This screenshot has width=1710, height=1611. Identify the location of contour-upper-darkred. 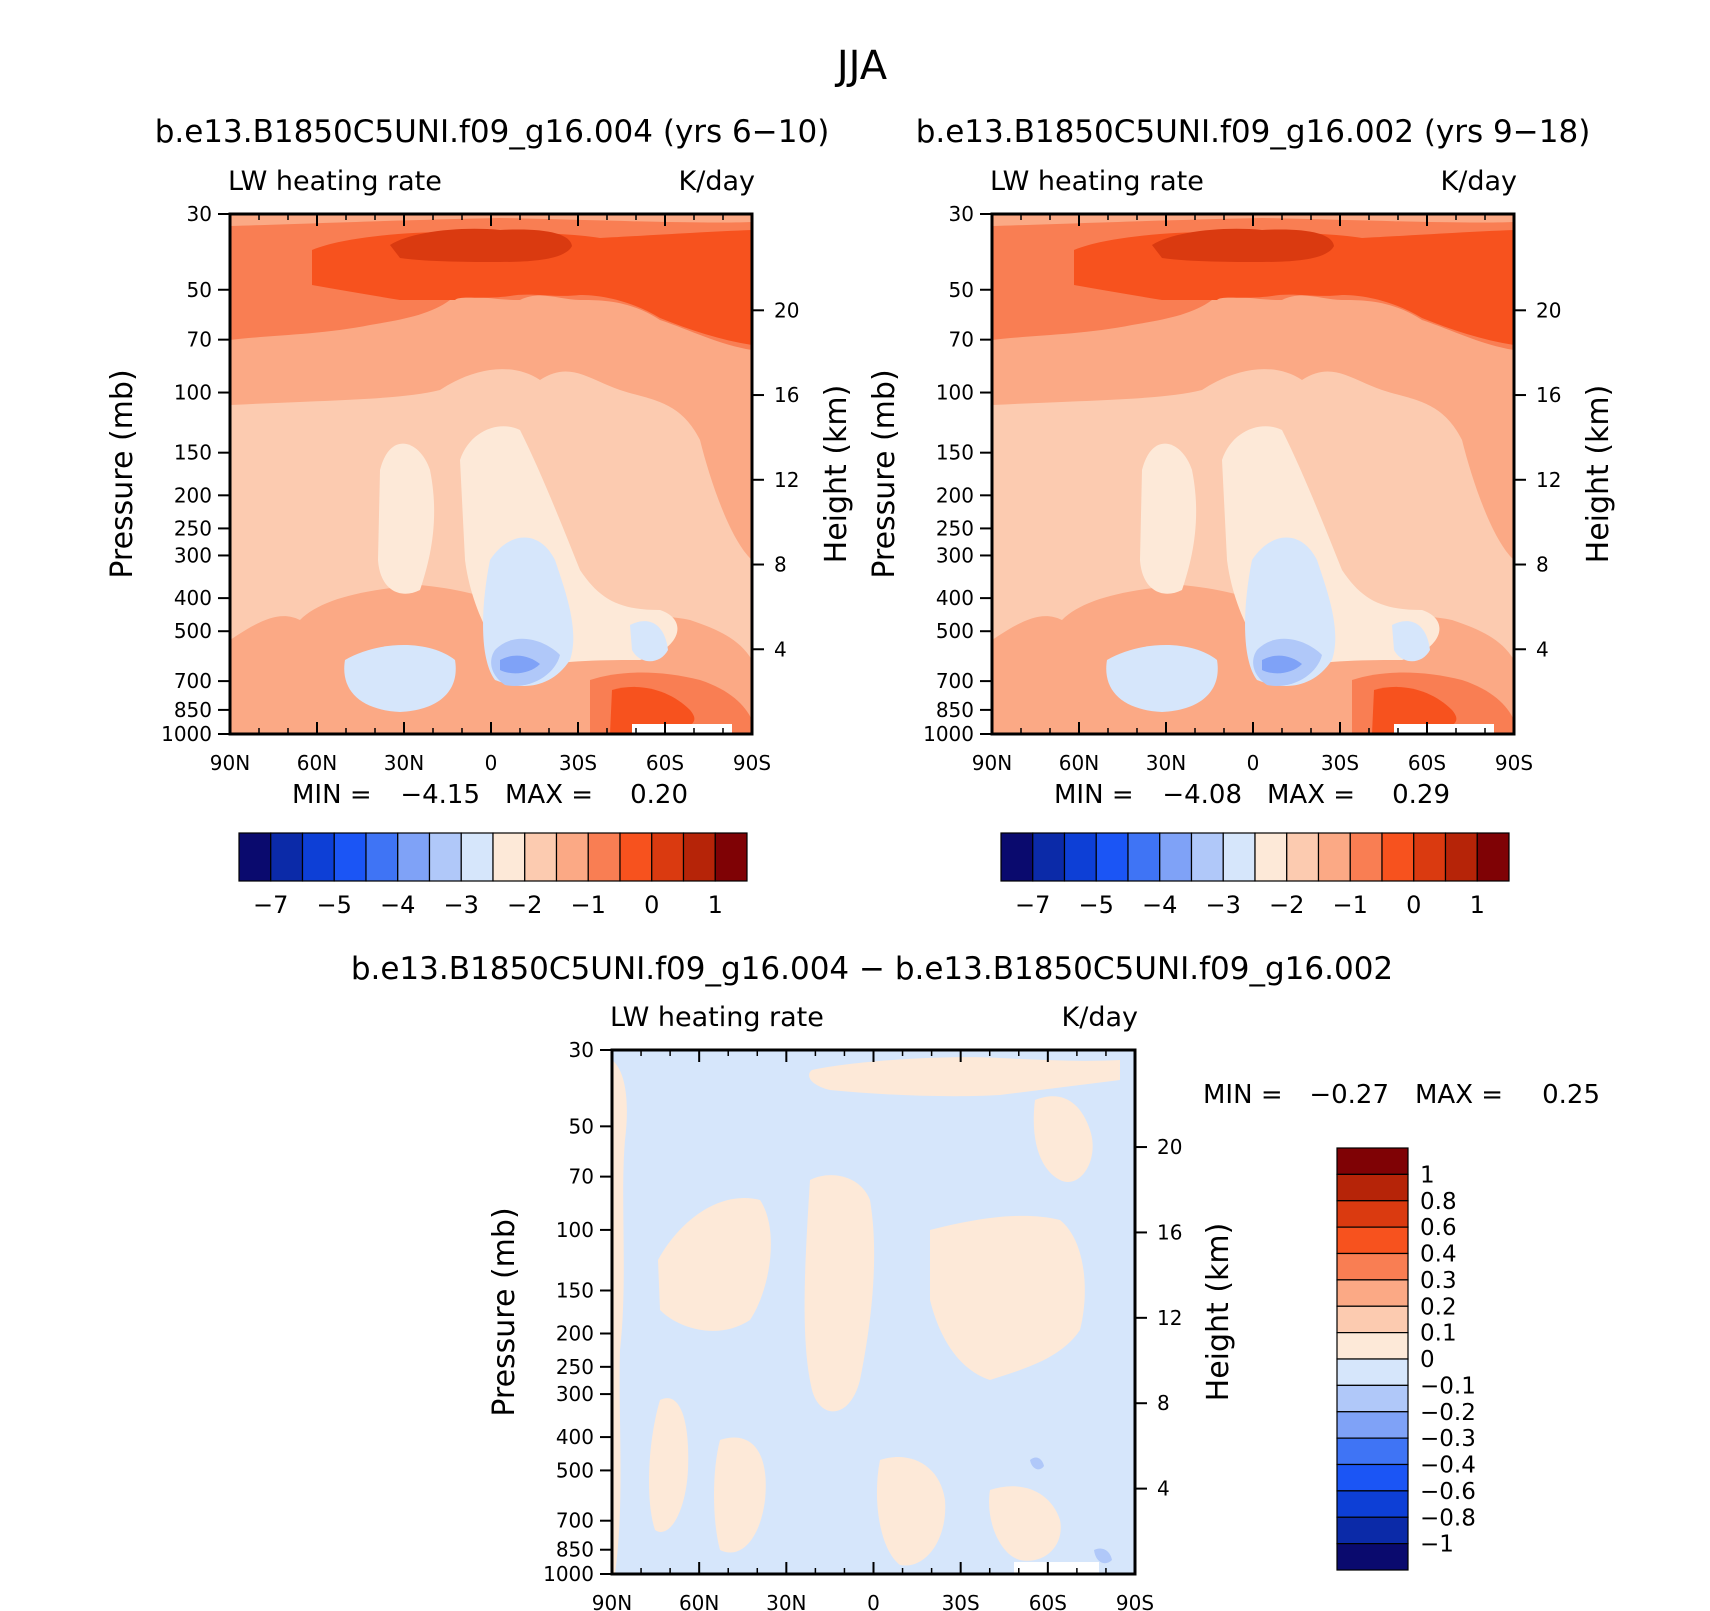
(1243, 245).